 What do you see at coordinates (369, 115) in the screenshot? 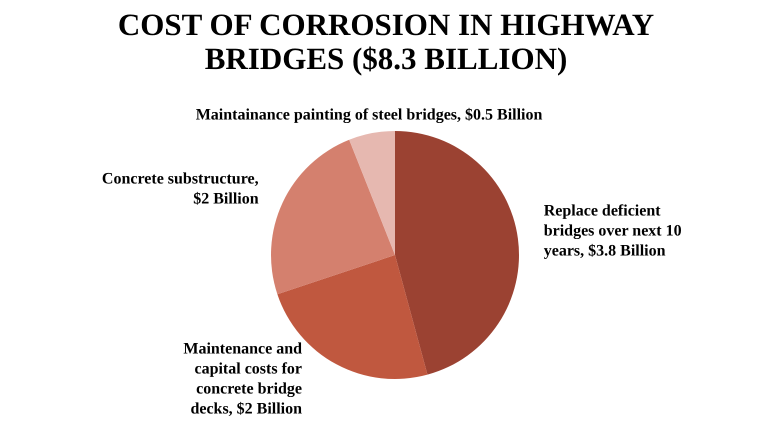
I see `slice-label: Maintainance painting of steel bridges, $0.5 Billion` at bounding box center [369, 115].